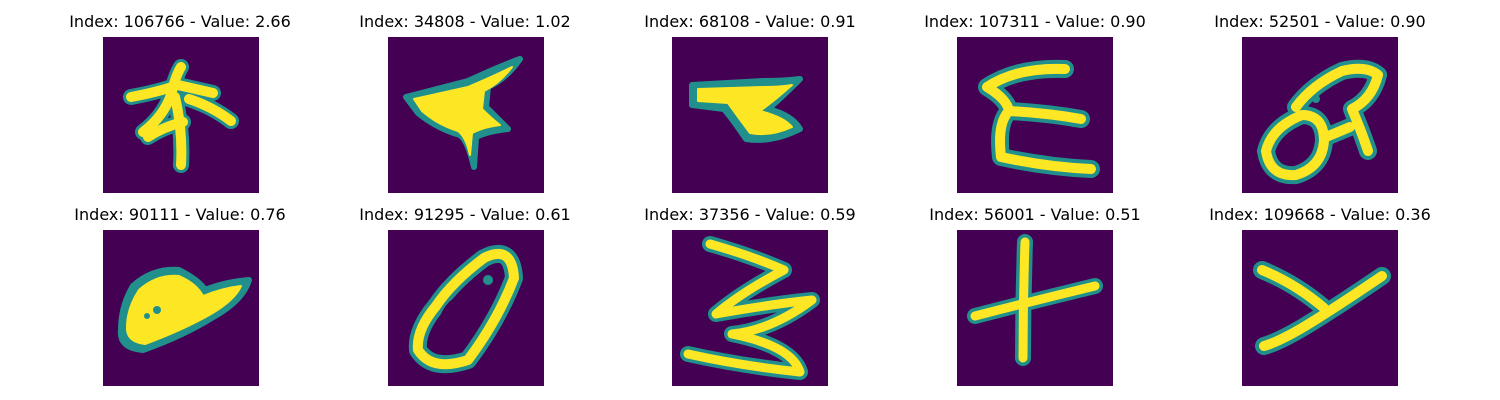 This screenshot has width=1500, height=400. What do you see at coordinates (750, 21) in the screenshot?
I see `panel-title-3: Index: 68108 - Value: 0.91` at bounding box center [750, 21].